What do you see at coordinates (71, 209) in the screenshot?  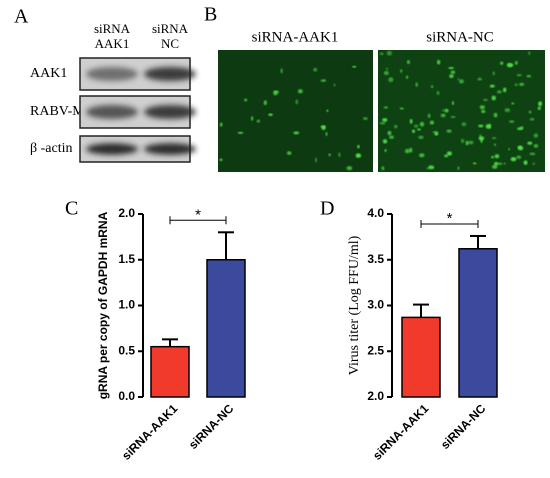 I see `panel-label: C` at bounding box center [71, 209].